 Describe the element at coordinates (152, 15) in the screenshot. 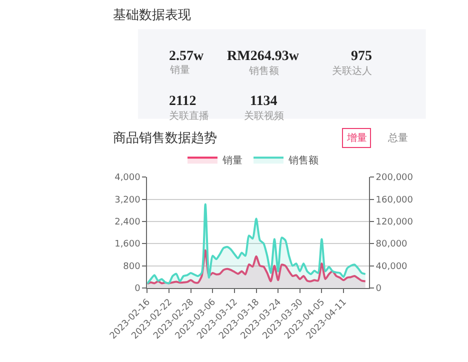

I see `text: 基础数据表现` at that location.